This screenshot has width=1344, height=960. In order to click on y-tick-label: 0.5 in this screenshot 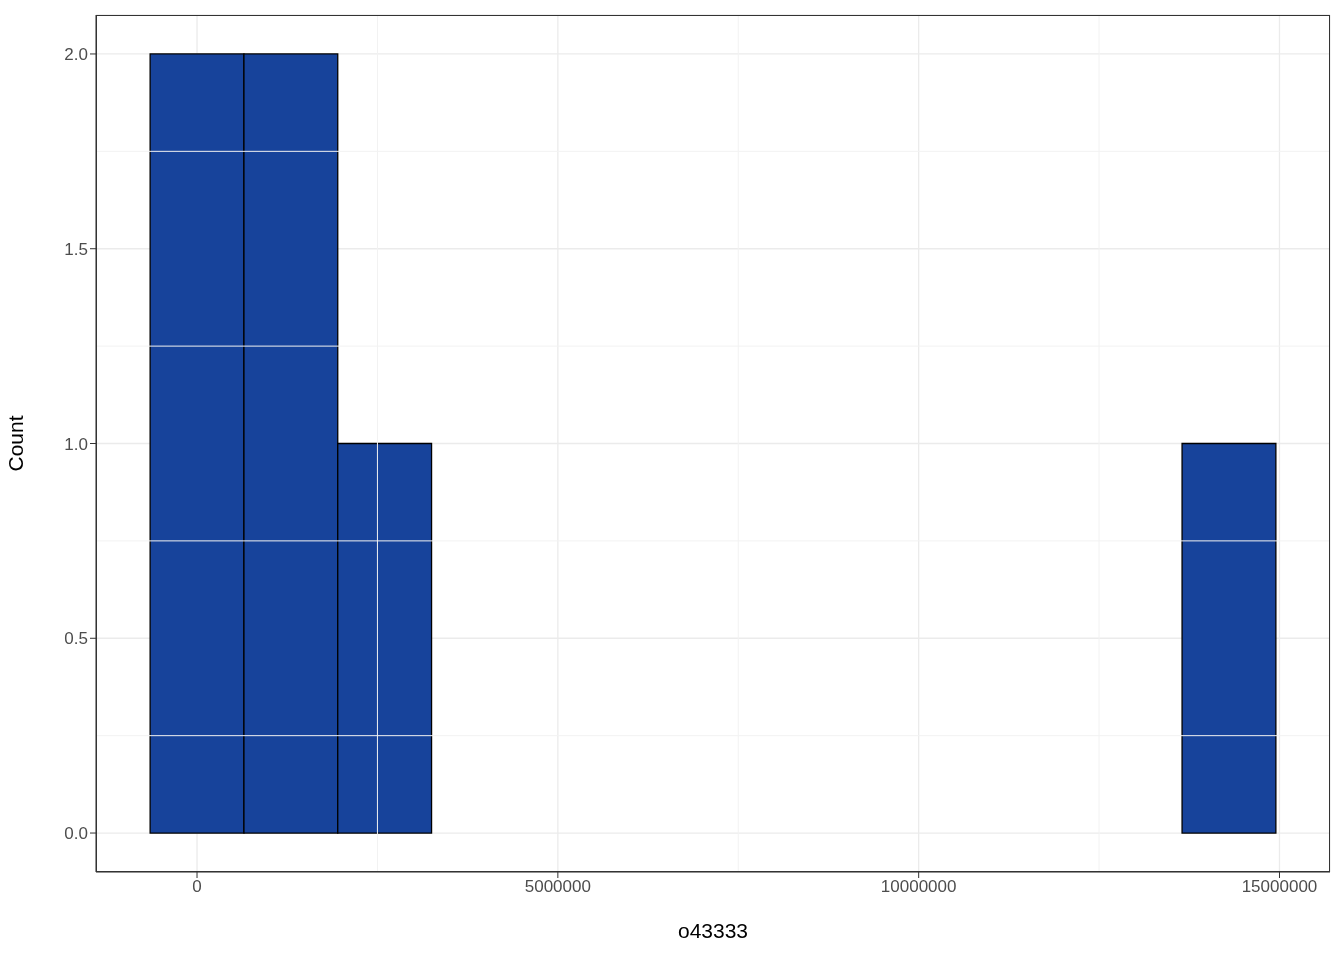, I will do `click(76, 639)`.